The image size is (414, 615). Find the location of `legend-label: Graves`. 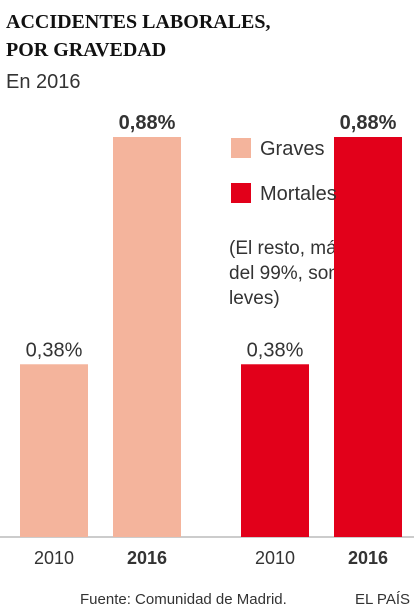

legend-label: Graves is located at coordinates (292, 149).